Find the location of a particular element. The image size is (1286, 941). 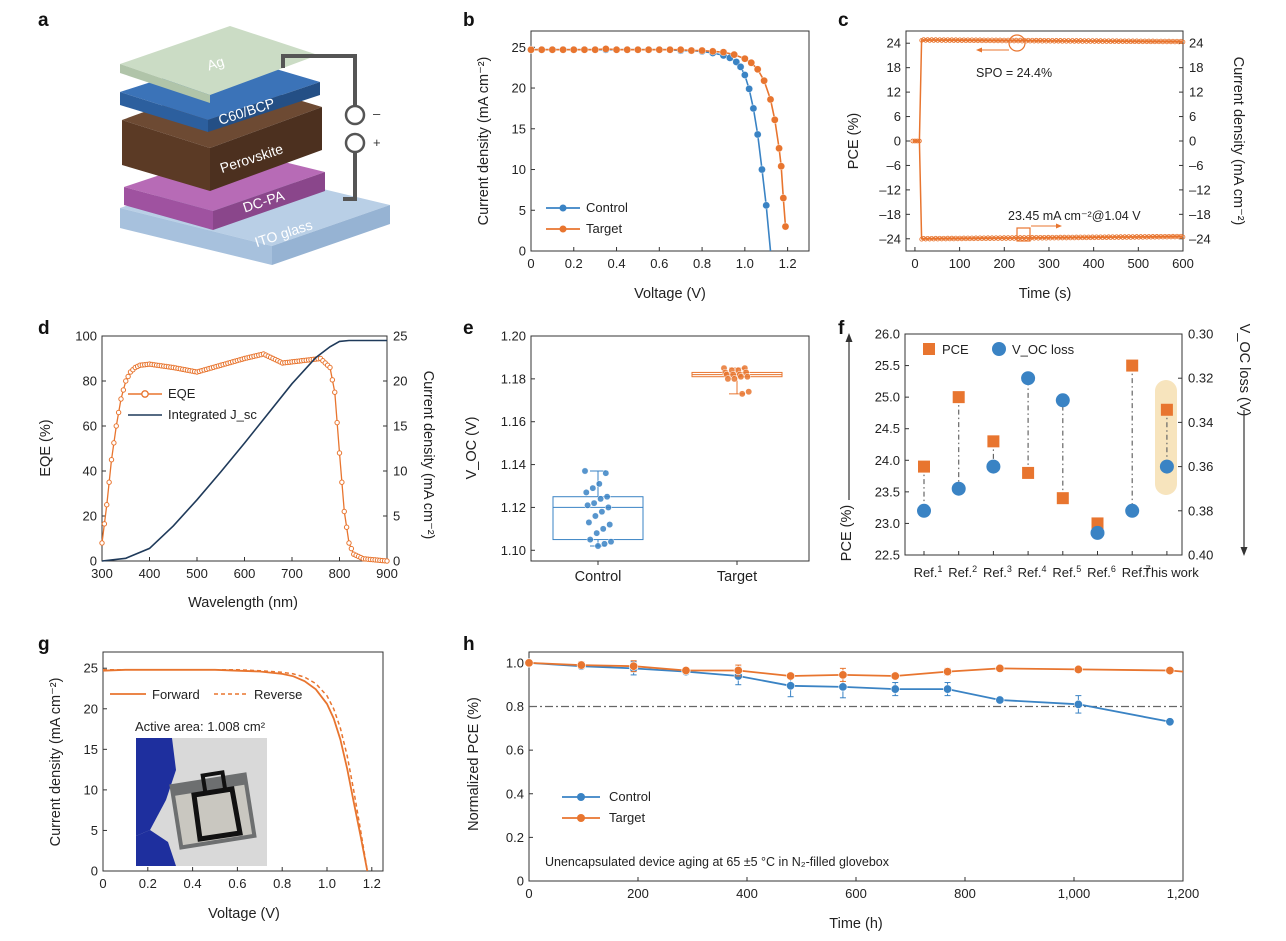

axis-ticks: 1.10 1.12 1.14 1.16 1.18 1.20 Control Target is located at coordinates (629, 457).